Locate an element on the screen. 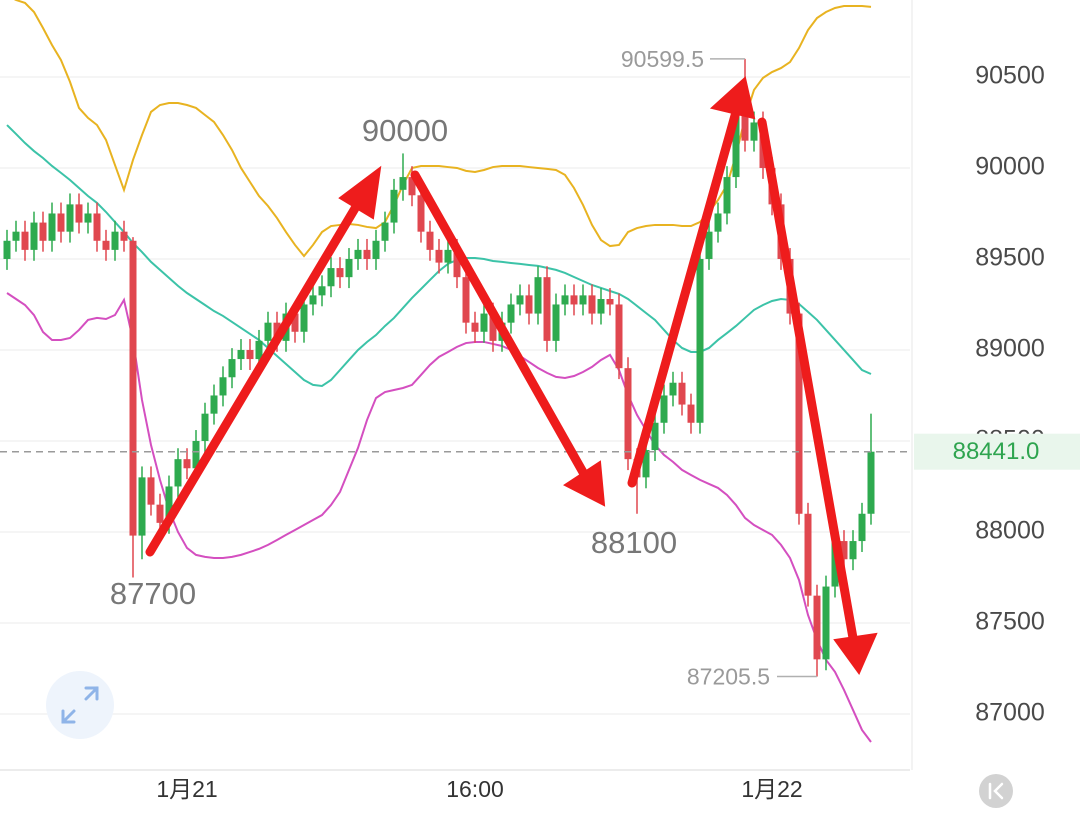 This screenshot has height=814, width=1080. last-price-box is located at coordinates (997, 451).